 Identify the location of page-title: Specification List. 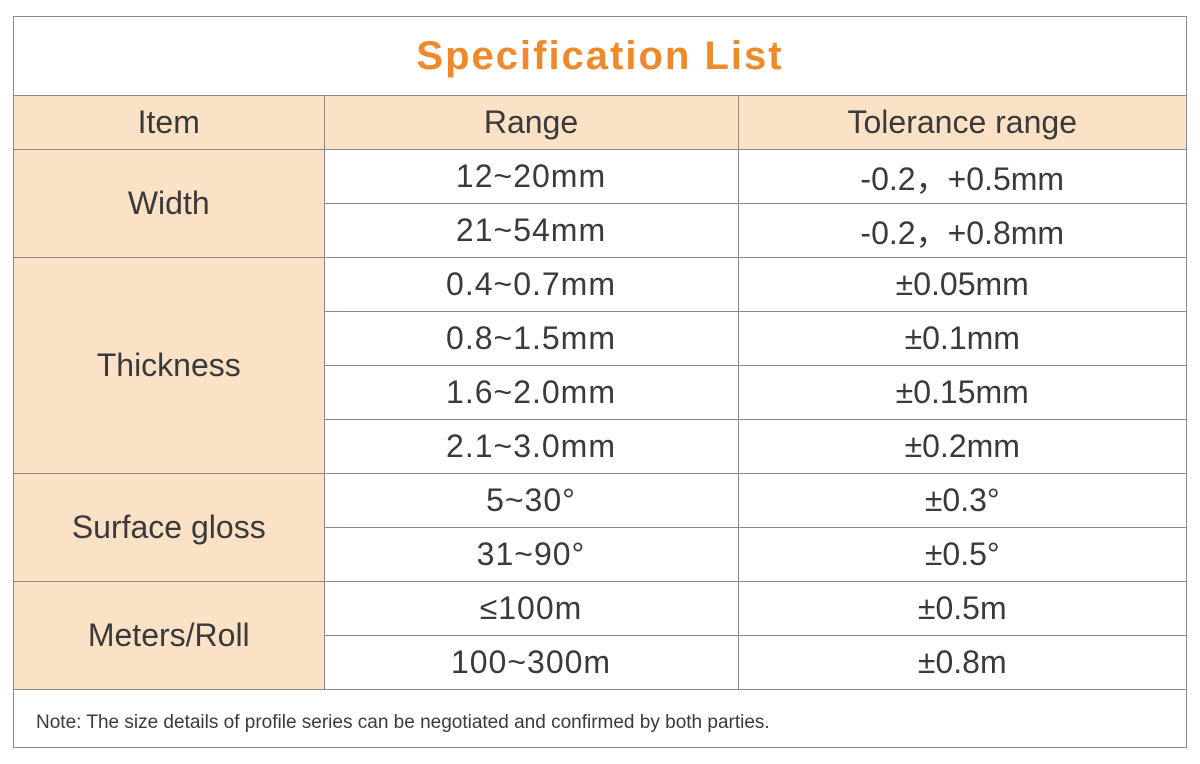
(600, 55).